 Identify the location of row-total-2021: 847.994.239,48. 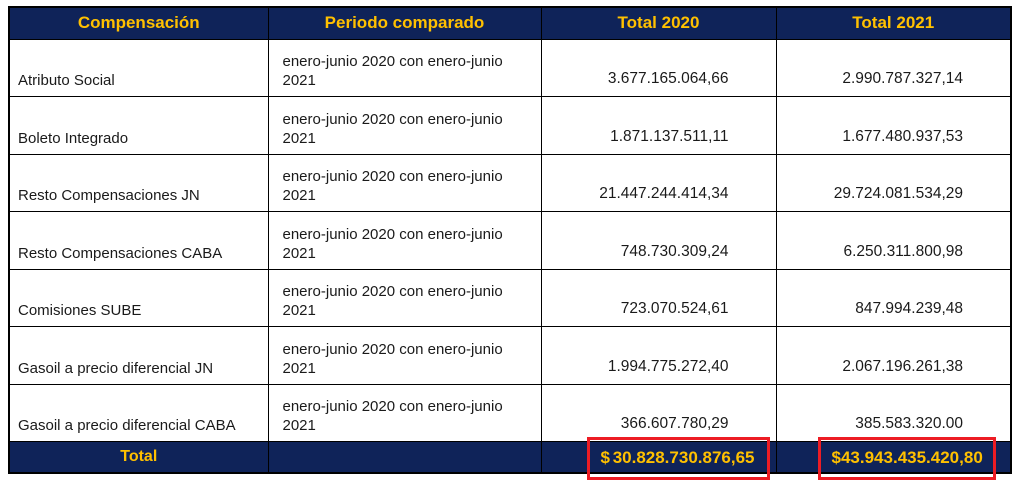
(893, 297).